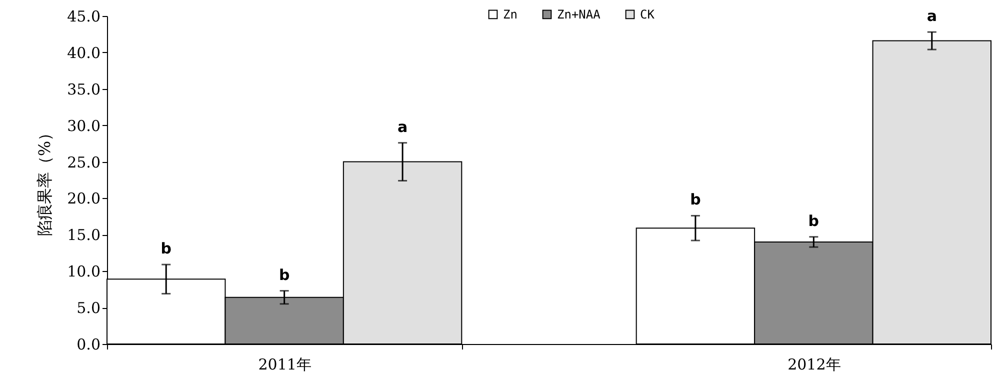  What do you see at coordinates (83, 162) in the screenshot?
I see `y-tick-label: 25.0` at bounding box center [83, 162].